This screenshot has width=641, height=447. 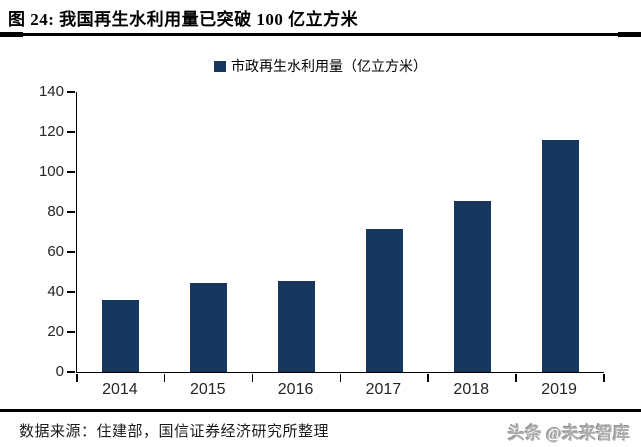 I want to click on y-axis-tick-label: 40, so click(x=55, y=291).